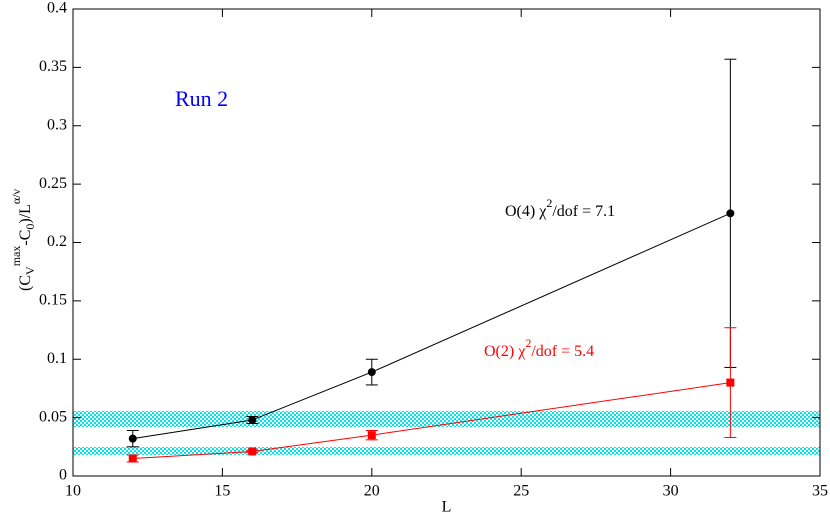  I want to click on y-tick-label: 0, so click(63, 475).